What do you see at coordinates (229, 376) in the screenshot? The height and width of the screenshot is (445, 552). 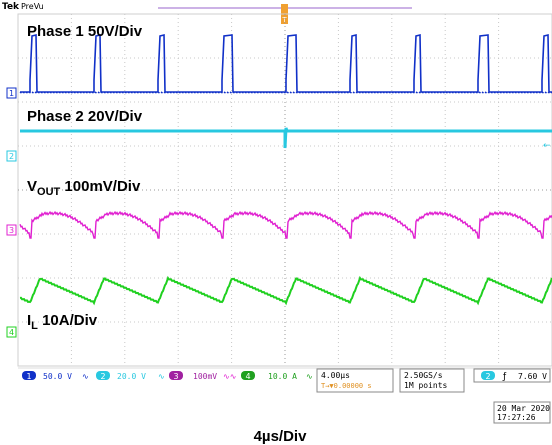 I see `ch3-bandwidth-icon: ∿∿` at bounding box center [229, 376].